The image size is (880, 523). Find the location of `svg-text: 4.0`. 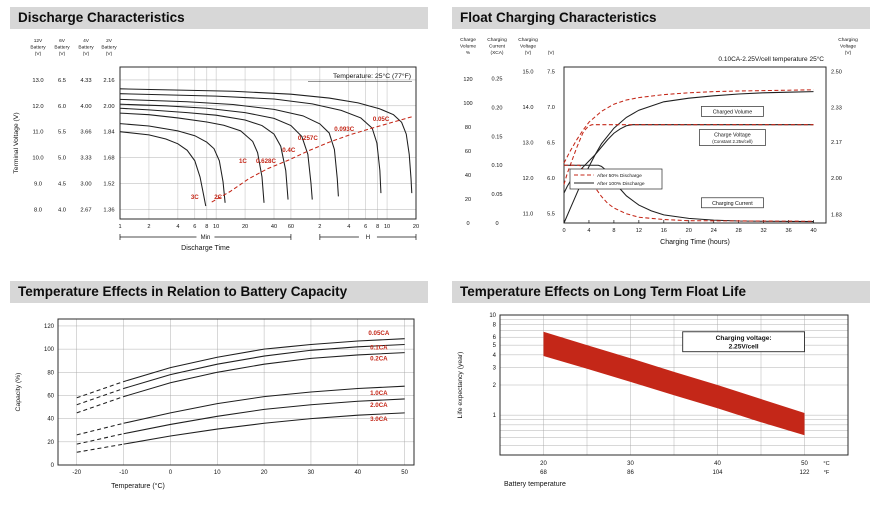

svg-text: 4.0 is located at coordinates (62, 210).